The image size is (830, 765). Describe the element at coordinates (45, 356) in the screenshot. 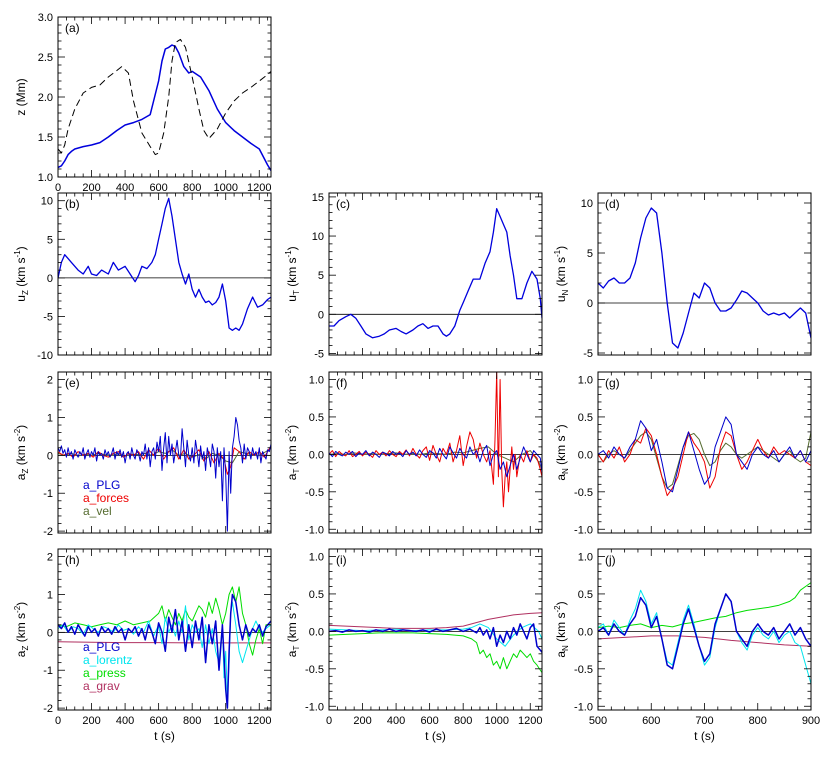

I see `y-tick-label: -10` at that location.